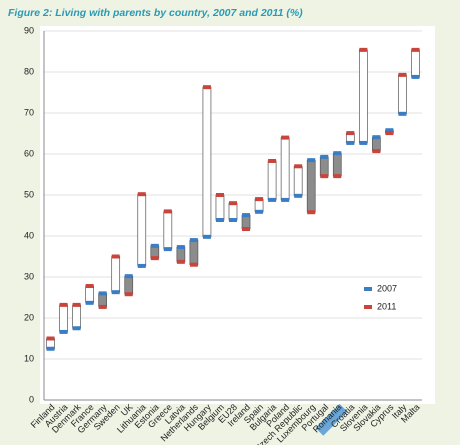 This screenshot has width=460, height=445. Describe the element at coordinates (29, 358) in the screenshot. I see `y-tick-label: 10` at that location.